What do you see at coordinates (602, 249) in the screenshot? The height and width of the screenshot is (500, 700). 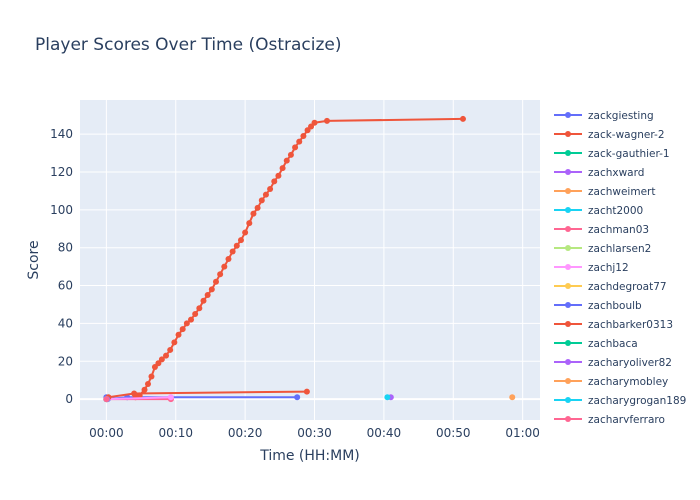 I see `legend-item: zachlarsen2` at bounding box center [602, 249].